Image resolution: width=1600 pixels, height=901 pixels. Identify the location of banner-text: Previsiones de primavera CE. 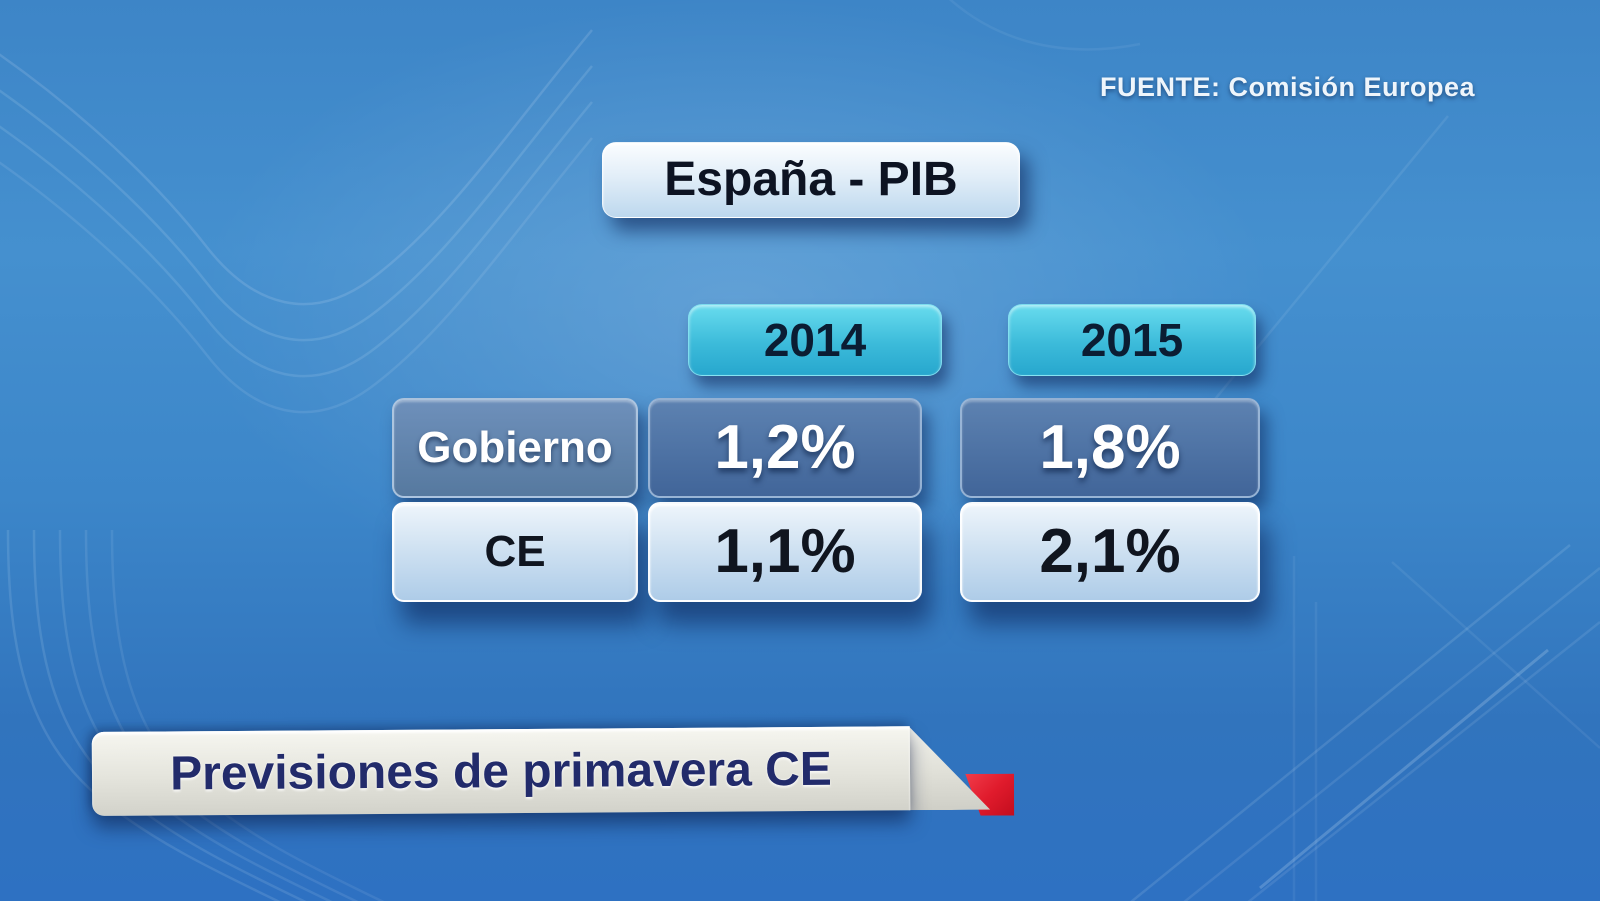
(500, 771).